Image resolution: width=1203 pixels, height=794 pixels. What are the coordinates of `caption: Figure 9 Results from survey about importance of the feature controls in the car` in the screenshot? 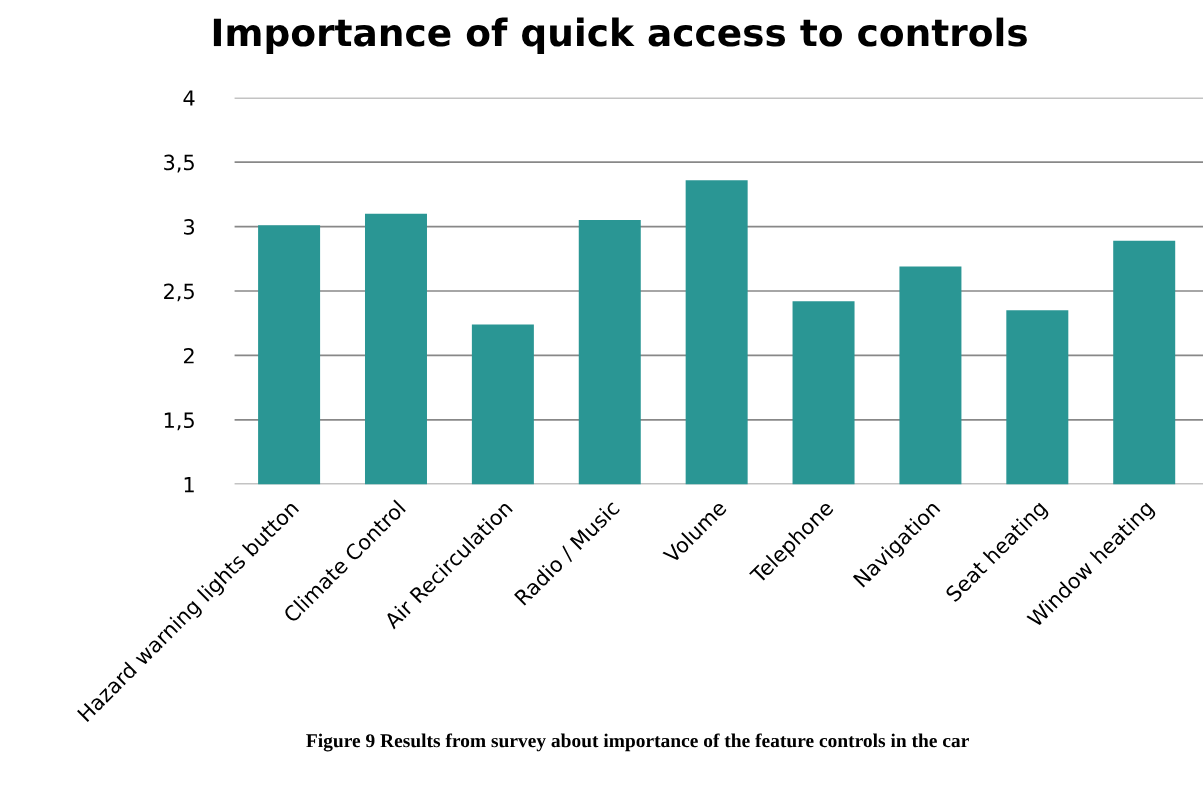 It's located at (637, 742).